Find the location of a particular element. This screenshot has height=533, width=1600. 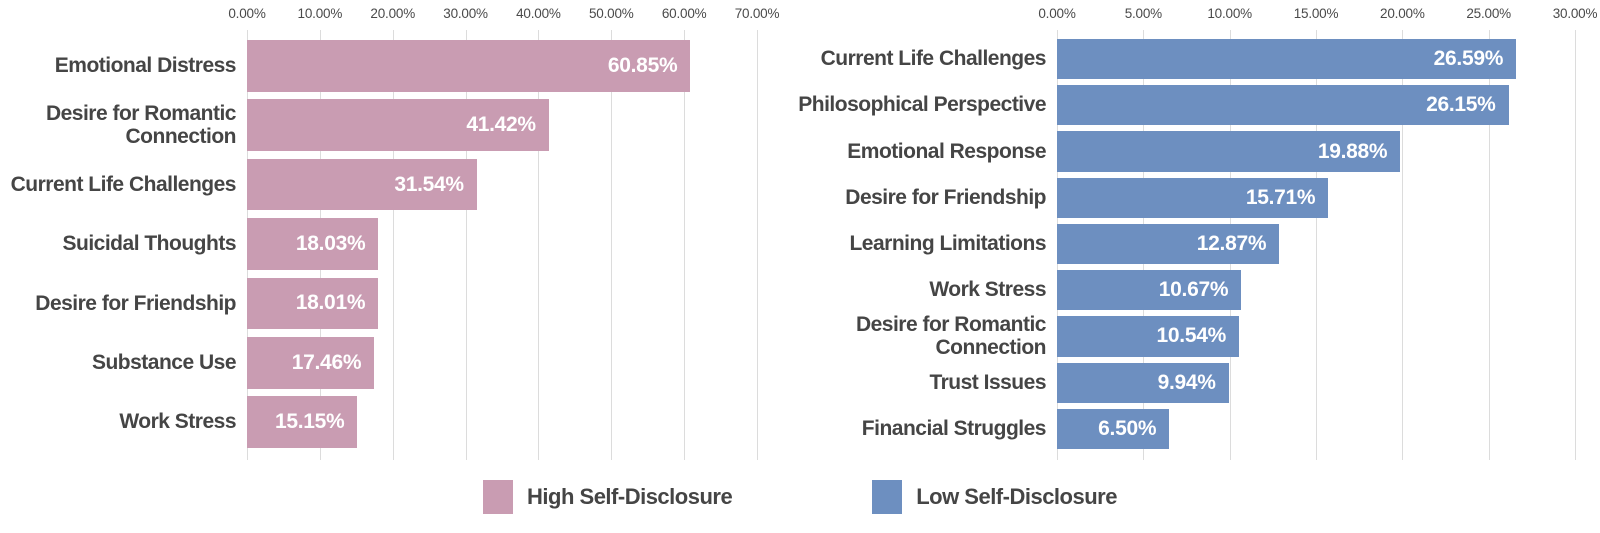

bar-value-label: 10.67% is located at coordinates (1193, 290).